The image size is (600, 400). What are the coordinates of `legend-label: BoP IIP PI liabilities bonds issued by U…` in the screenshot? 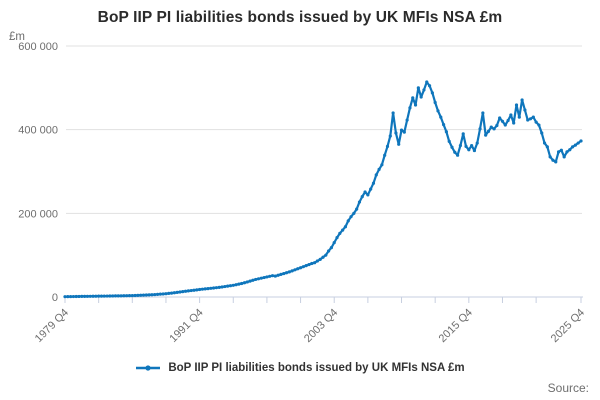 It's located at (316, 368).